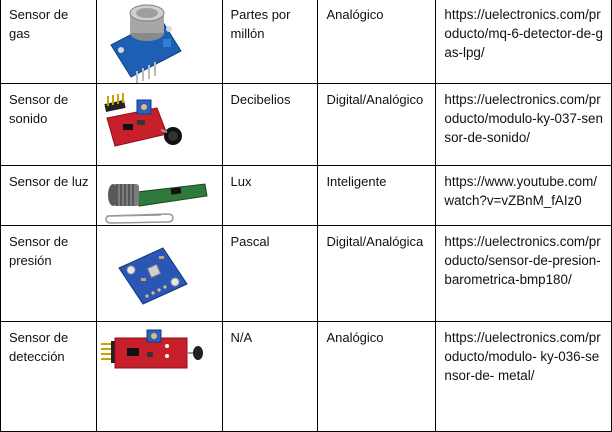 The image size is (612, 432). What do you see at coordinates (39, 251) in the screenshot?
I see `sensor-name: Sensor de presión` at bounding box center [39, 251].